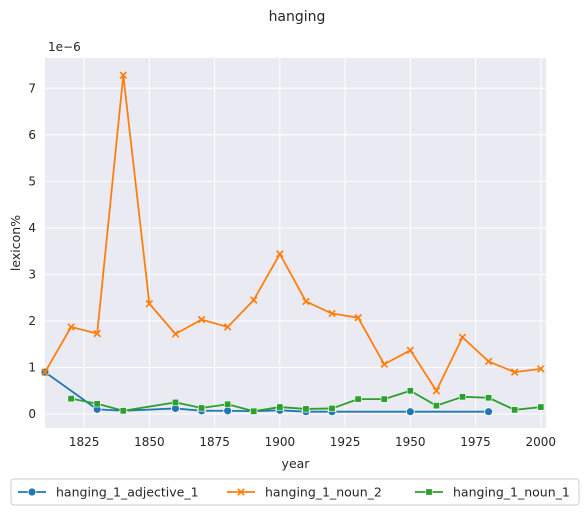 This screenshot has height=515, width=587. What do you see at coordinates (32, 88) in the screenshot?
I see `y-tick-label: 7` at bounding box center [32, 88].